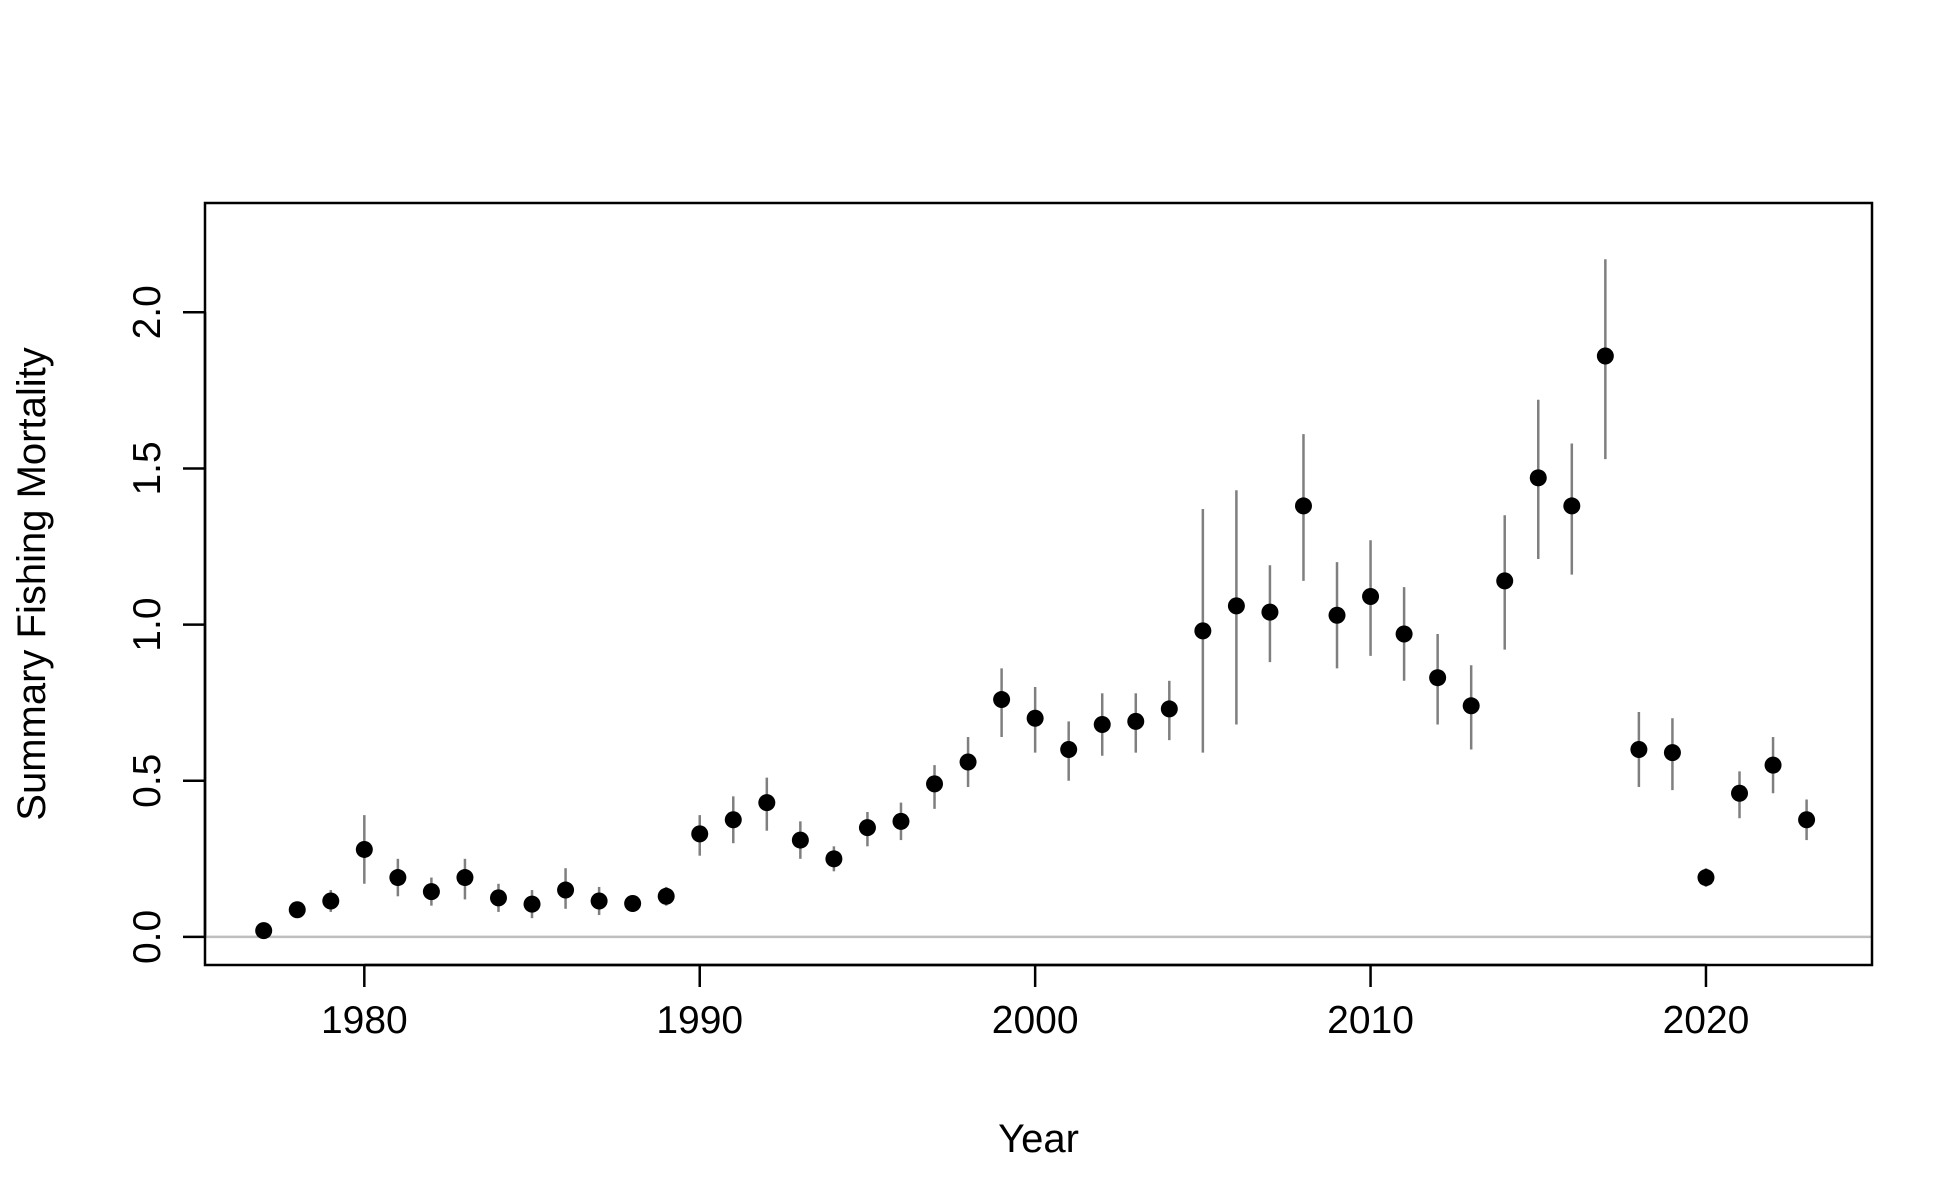 Image resolution: width=1950 pixels, height=1200 pixels. I want to click on y-tick-label: 1.5, so click(147, 468).